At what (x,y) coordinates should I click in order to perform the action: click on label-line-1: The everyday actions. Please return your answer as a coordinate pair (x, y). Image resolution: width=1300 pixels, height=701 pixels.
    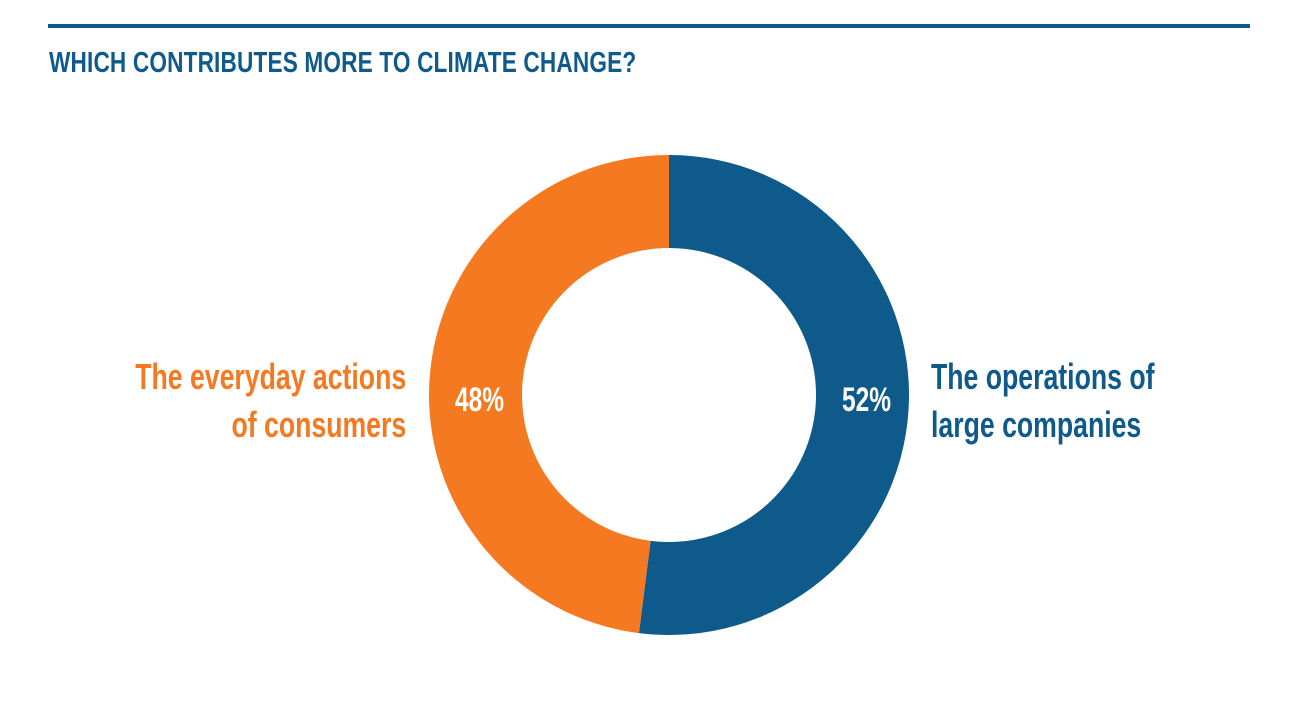
    Looking at the image, I should click on (270, 376).